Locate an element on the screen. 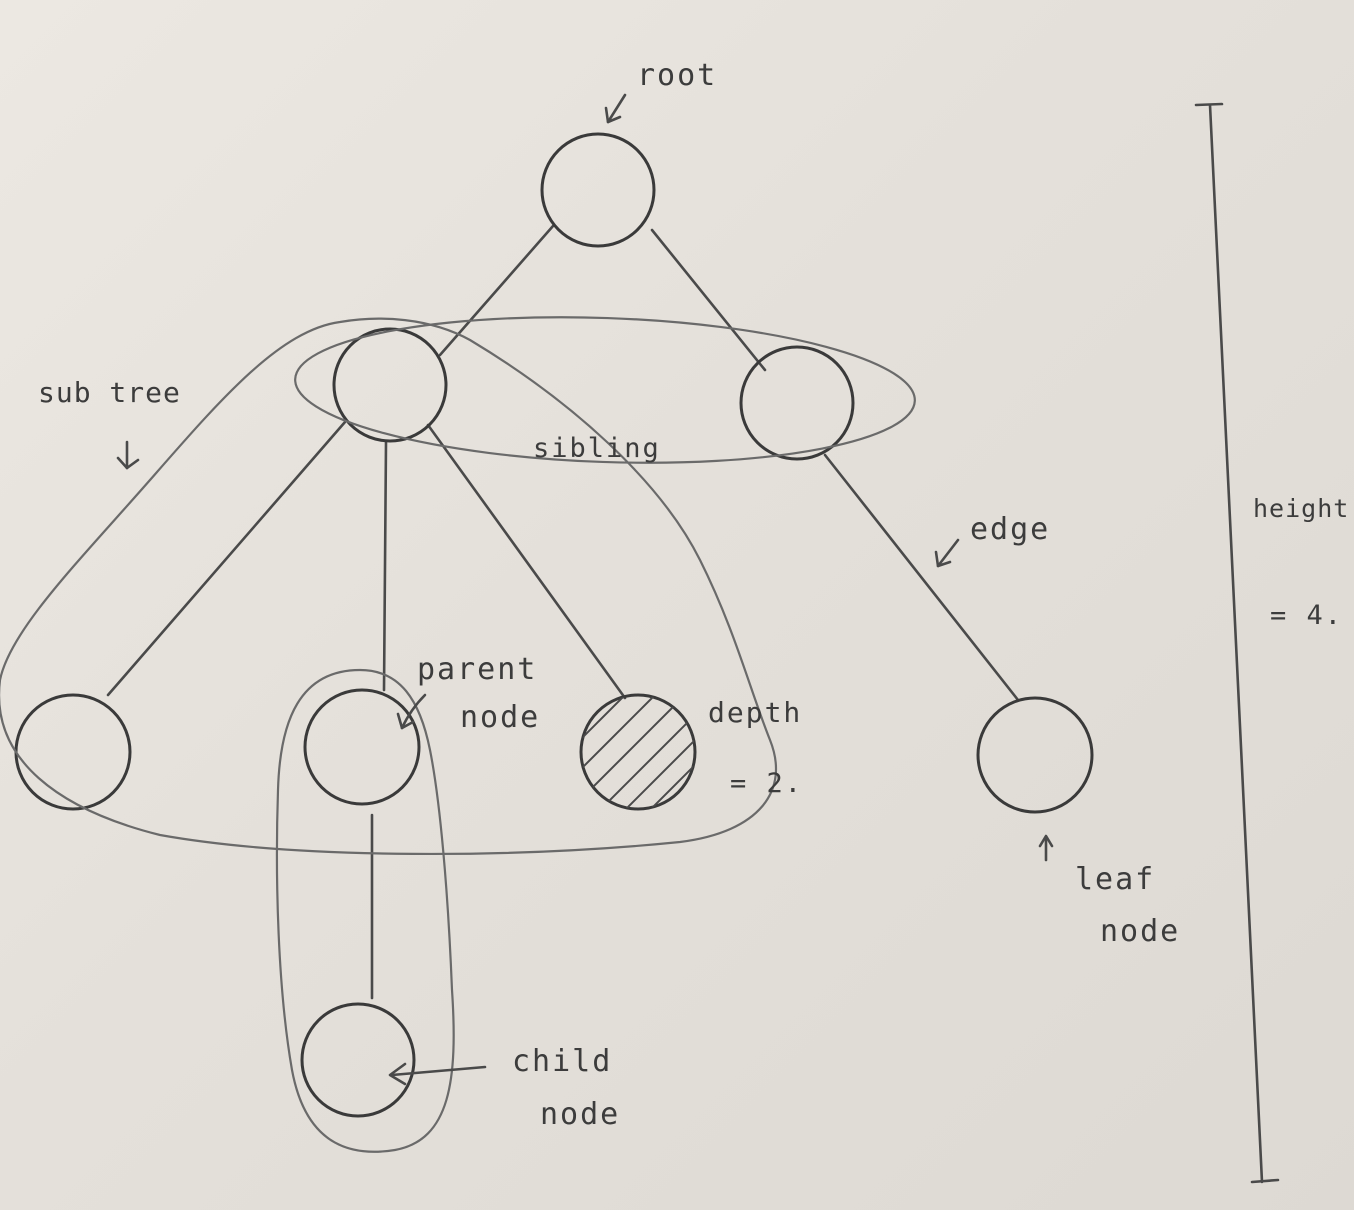 The width and height of the screenshot is (1354, 1210). subtree-label: sub tree is located at coordinates (109, 392).